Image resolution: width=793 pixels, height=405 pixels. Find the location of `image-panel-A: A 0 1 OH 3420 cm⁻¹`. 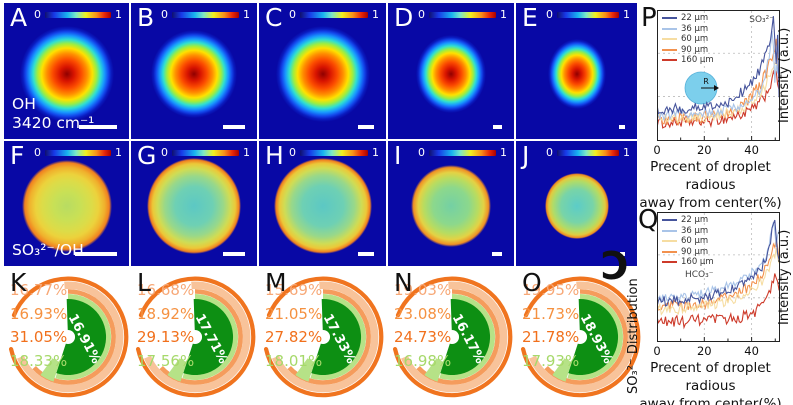

image-panel-A: A 0 1 OH 3420 cm⁻¹ is located at coordinates (66, 71).